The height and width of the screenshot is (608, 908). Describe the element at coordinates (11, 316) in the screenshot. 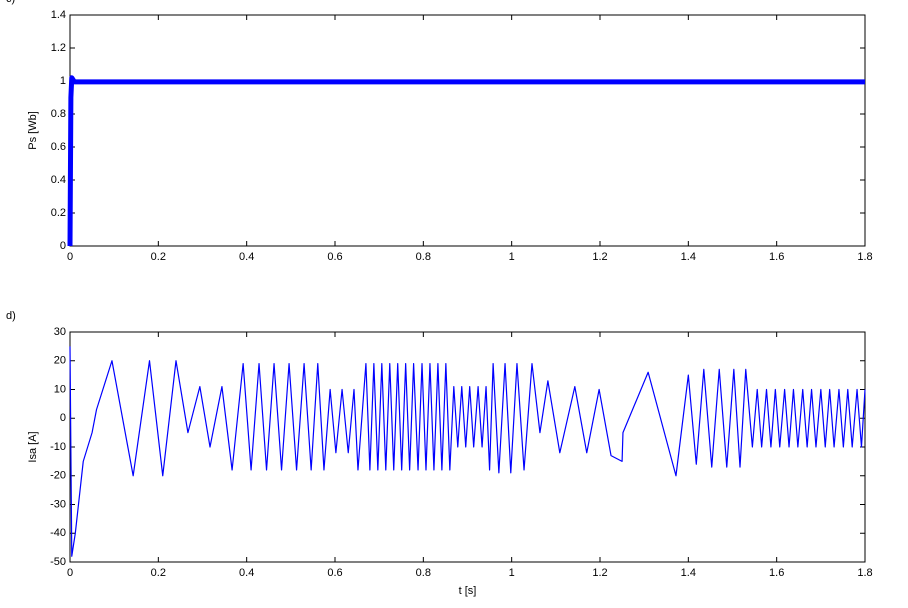

I see `subplot-label: d)` at that location.